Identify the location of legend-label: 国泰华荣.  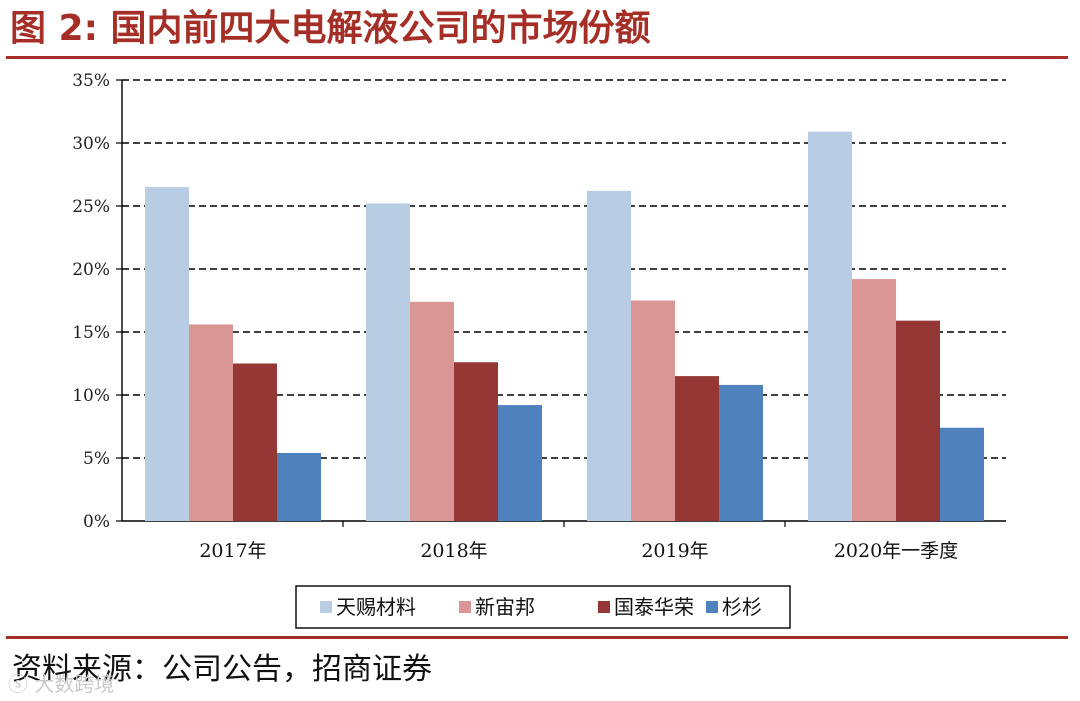
(654, 607).